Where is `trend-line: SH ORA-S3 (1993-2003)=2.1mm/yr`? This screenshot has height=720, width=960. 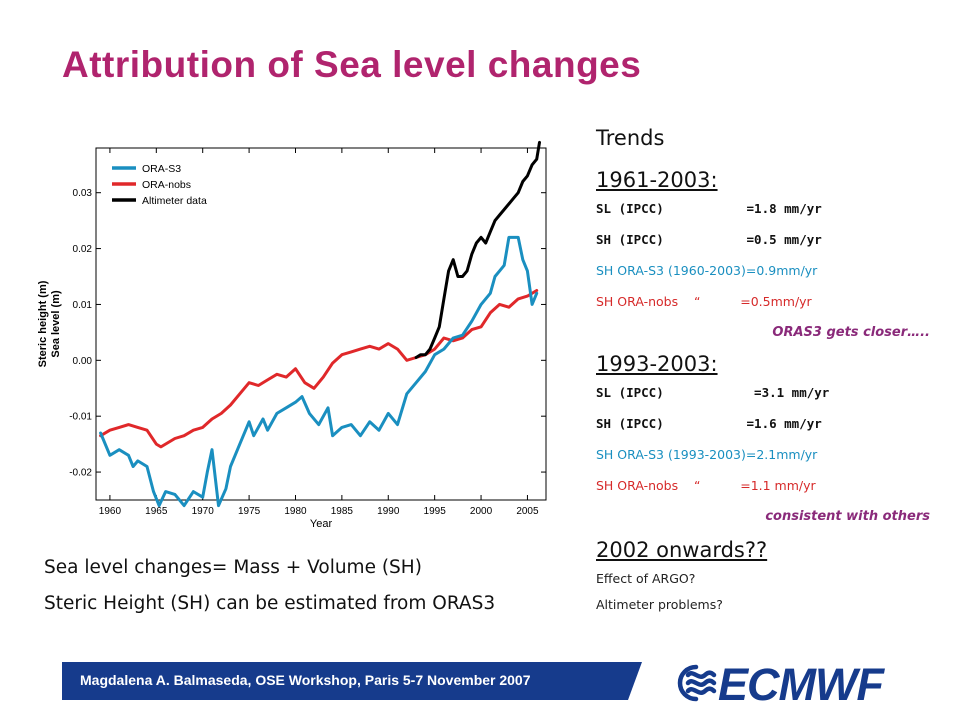
trend-line: SH ORA-S3 (1993-2003)=2.1mm/yr is located at coordinates (707, 454).